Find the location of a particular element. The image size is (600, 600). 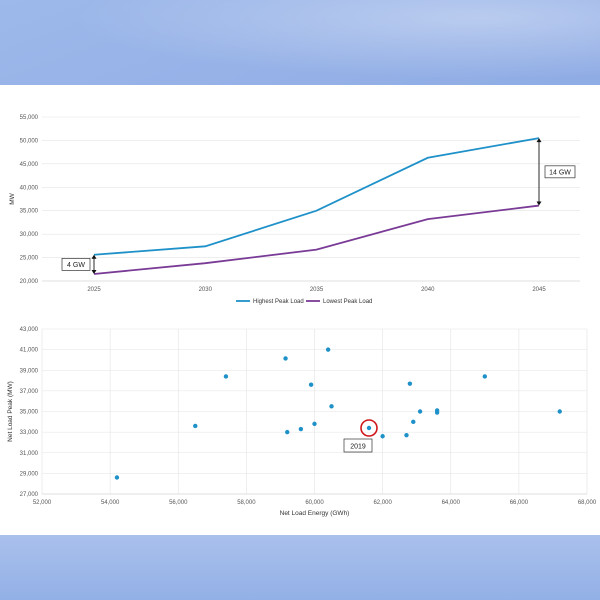

legend-label: Lowest Peak Load is located at coordinates (347, 302).